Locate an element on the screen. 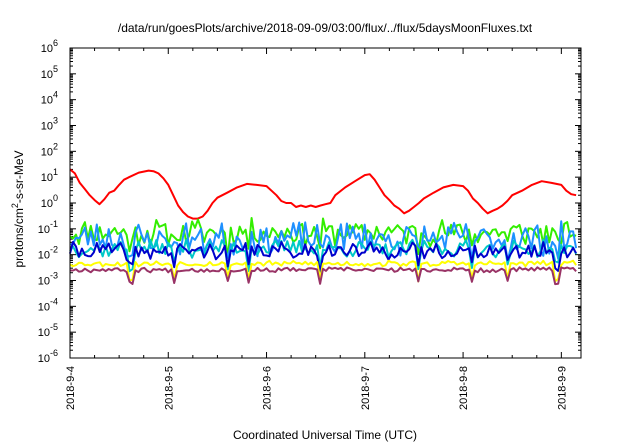 This screenshot has width=640, height=448. y-tick-exp: -3 is located at coordinates (54, 276).